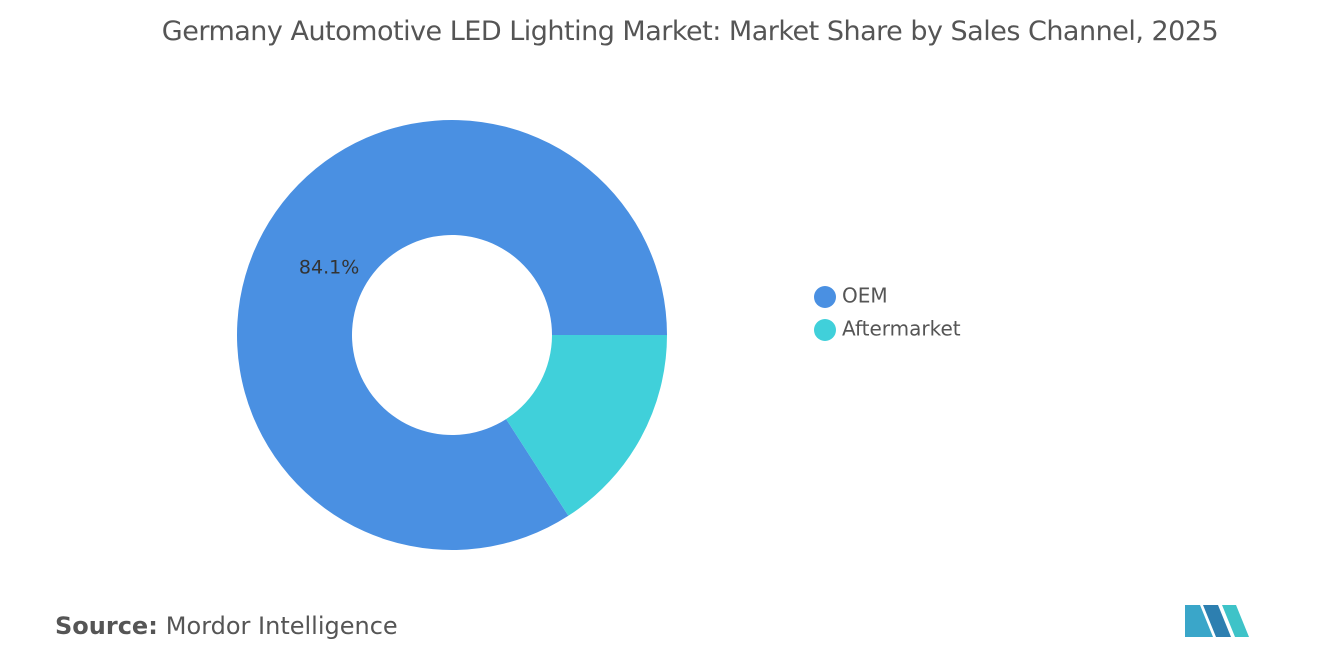  I want to click on source-text: Mordor Intelligence, so click(281, 626).